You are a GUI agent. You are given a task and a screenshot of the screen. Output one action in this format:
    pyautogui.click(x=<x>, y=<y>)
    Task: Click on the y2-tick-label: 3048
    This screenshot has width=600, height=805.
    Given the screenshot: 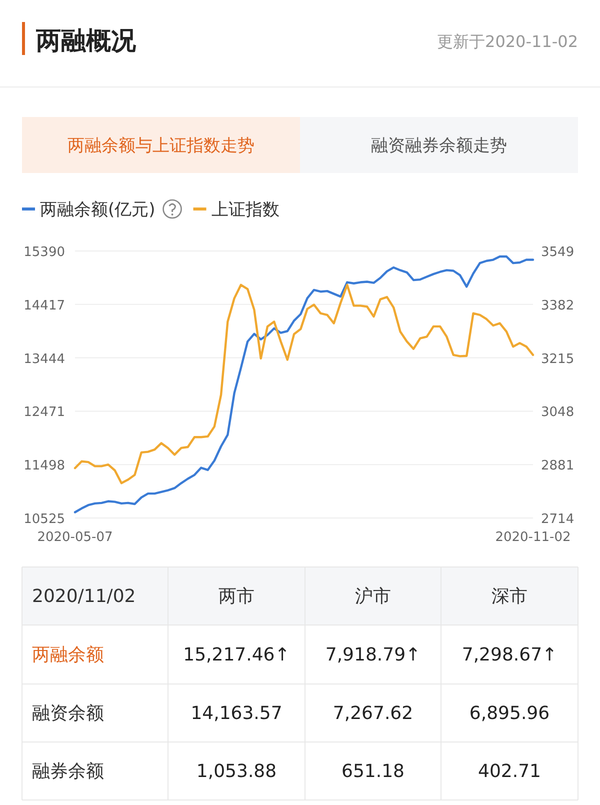 What is the action you would take?
    pyautogui.click(x=557, y=412)
    